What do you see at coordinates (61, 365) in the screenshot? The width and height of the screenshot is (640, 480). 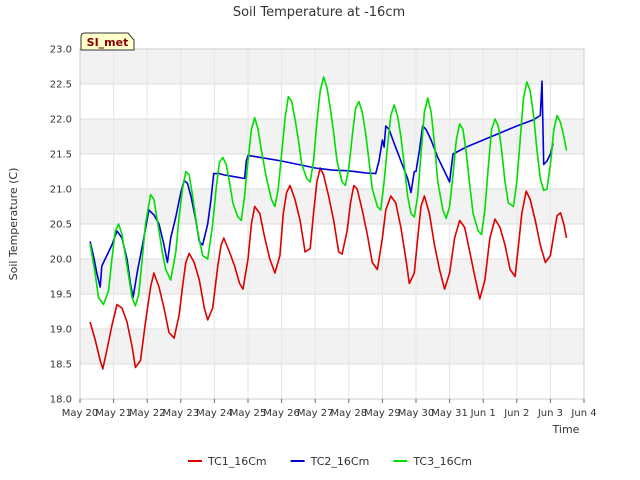 I see `y-tick-label: 18.5` at bounding box center [61, 365].